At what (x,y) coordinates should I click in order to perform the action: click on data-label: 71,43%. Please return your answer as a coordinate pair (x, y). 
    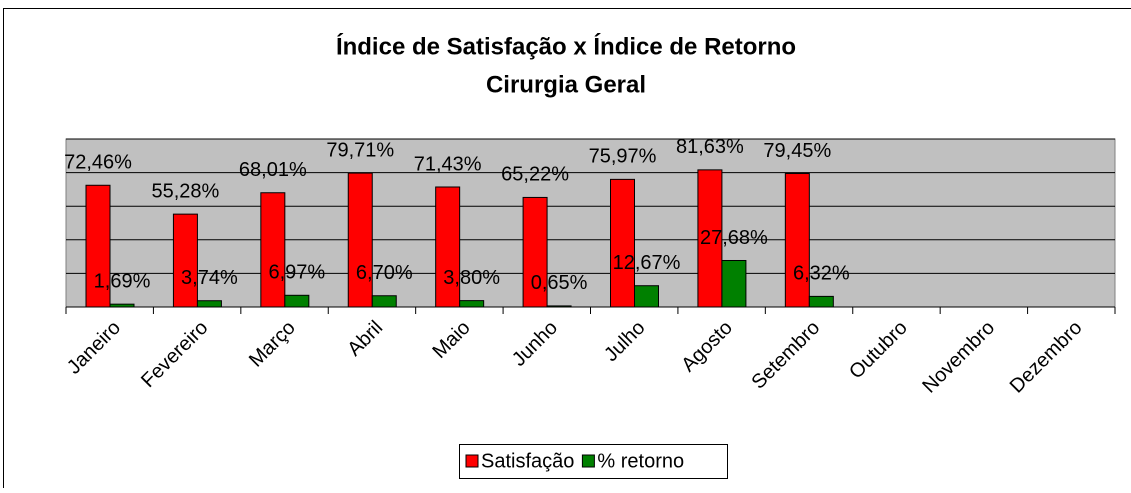
    Looking at the image, I should click on (448, 164).